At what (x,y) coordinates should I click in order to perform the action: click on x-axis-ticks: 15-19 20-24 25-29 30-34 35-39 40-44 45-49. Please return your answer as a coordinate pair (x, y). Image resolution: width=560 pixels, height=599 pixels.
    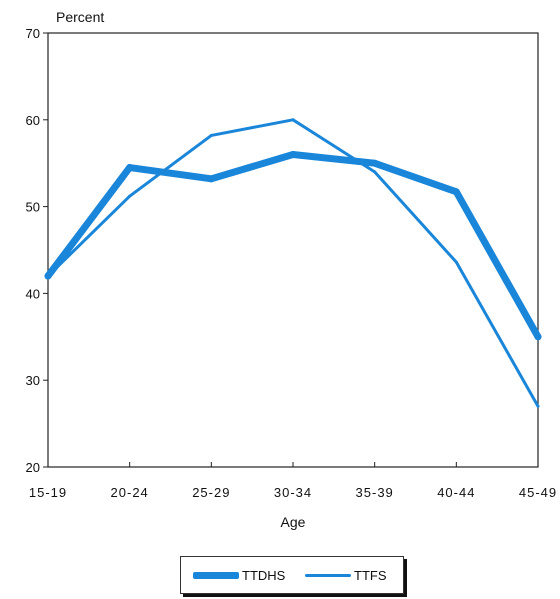
    Looking at the image, I should click on (293, 481).